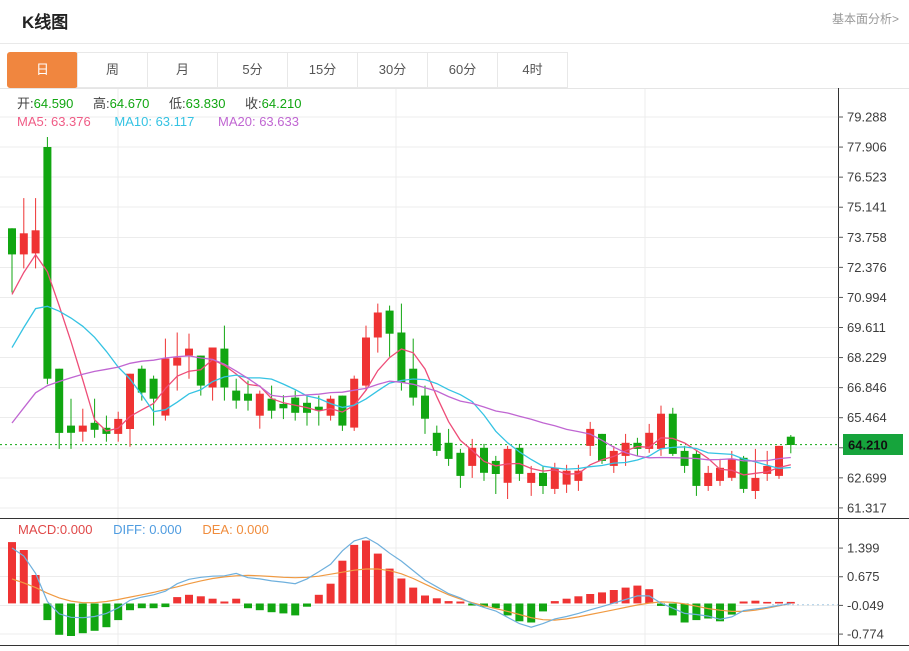 The height and width of the screenshot is (651, 909). I want to click on tab-5分: 5分, so click(252, 70).